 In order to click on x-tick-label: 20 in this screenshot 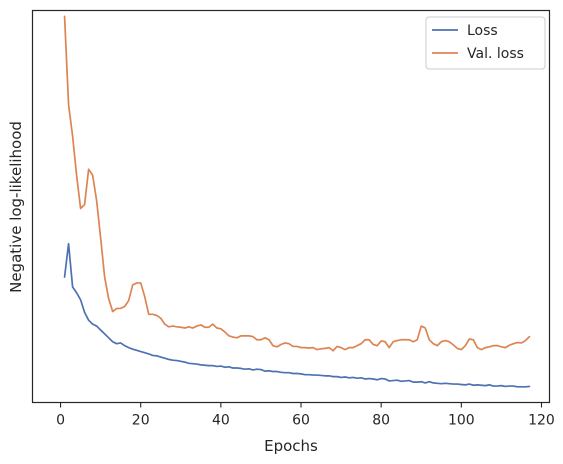, I will do `click(141, 421)`.